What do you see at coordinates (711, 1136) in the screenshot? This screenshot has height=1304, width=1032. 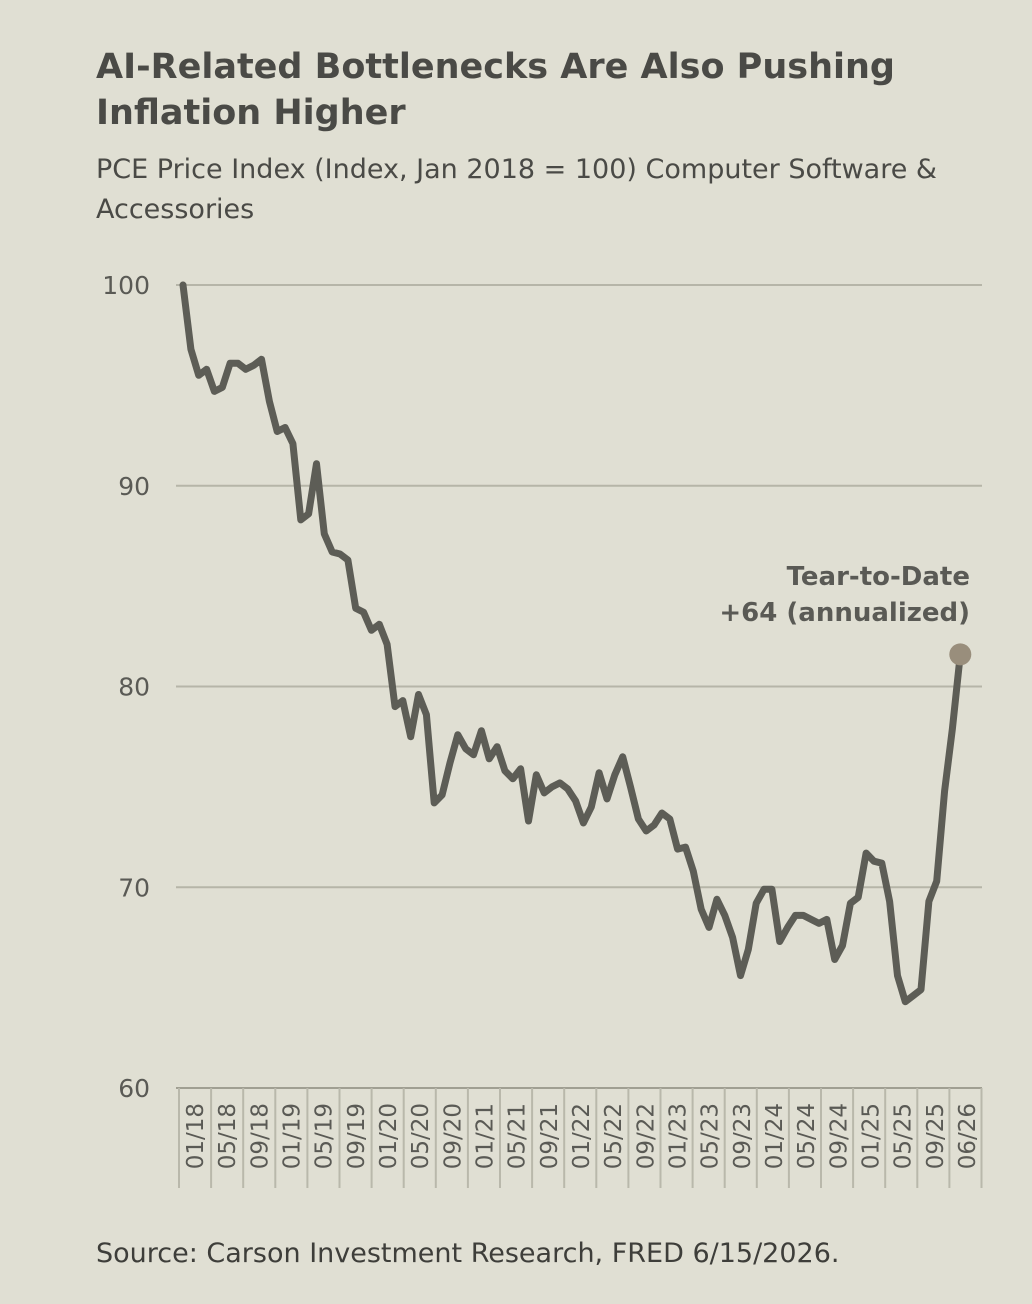 I see `x-tick-label: 05/23` at bounding box center [711, 1136].